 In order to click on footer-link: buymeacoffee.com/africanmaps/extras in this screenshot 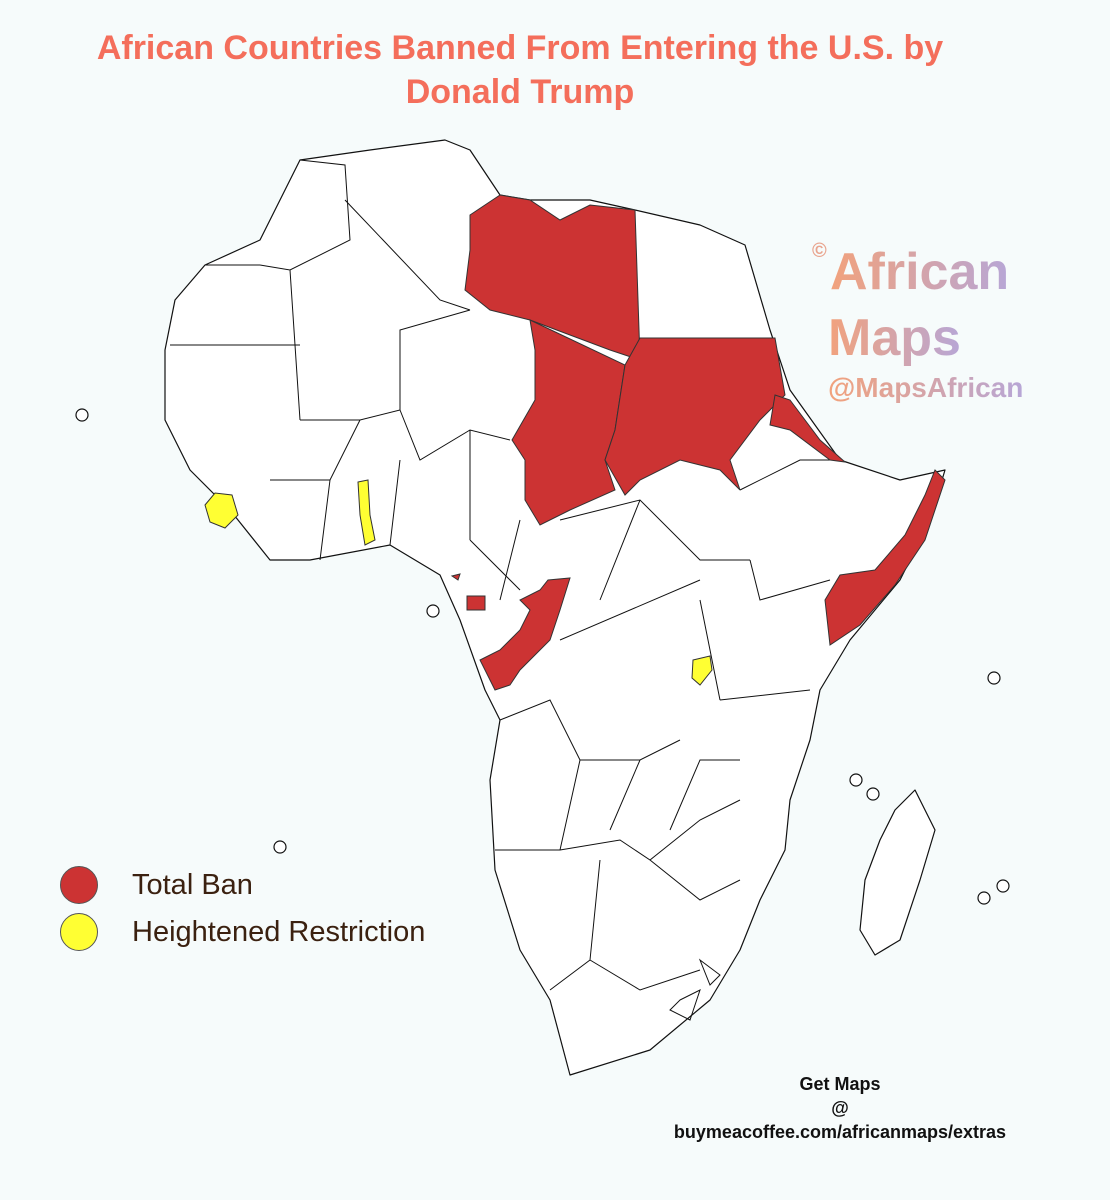, I will do `click(840, 1132)`.